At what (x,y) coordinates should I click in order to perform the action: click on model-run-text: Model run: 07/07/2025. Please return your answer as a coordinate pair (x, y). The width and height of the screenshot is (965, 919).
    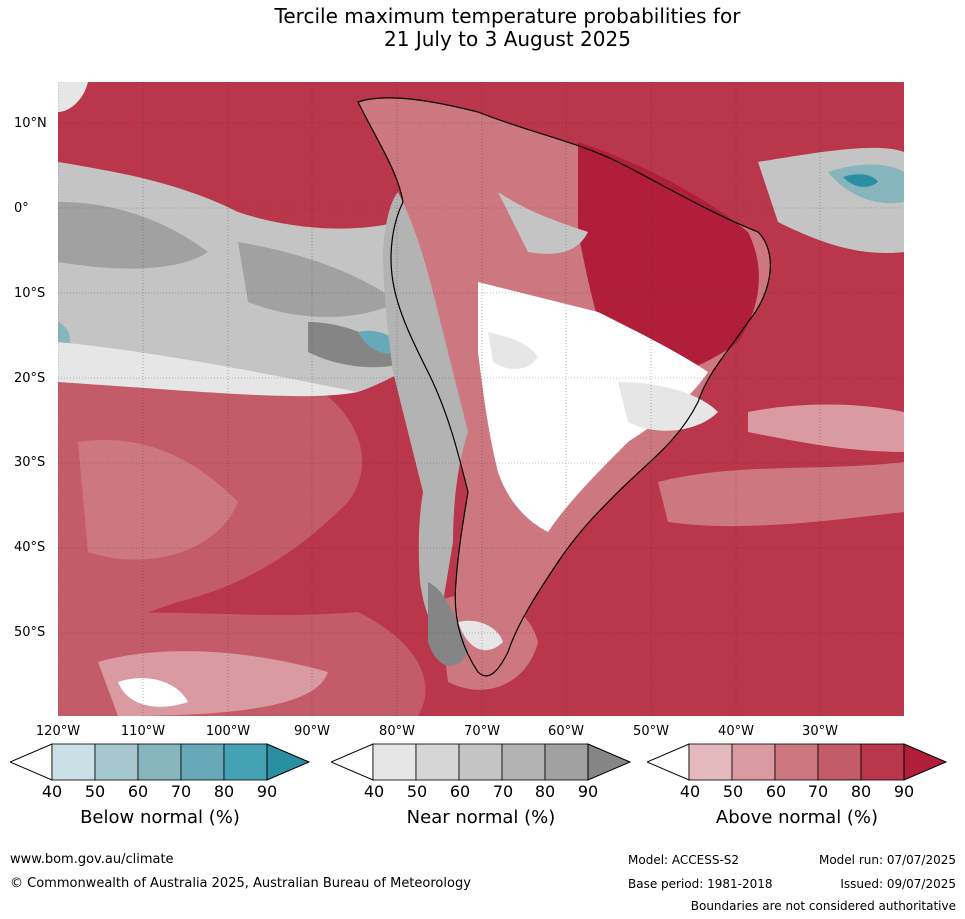
    Looking at the image, I should click on (887, 860).